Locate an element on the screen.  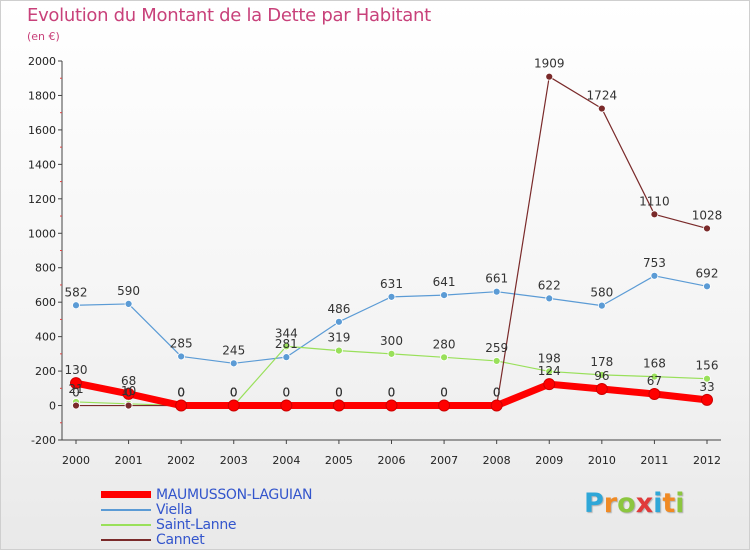
data-label: 1909 is located at coordinates (549, 64).